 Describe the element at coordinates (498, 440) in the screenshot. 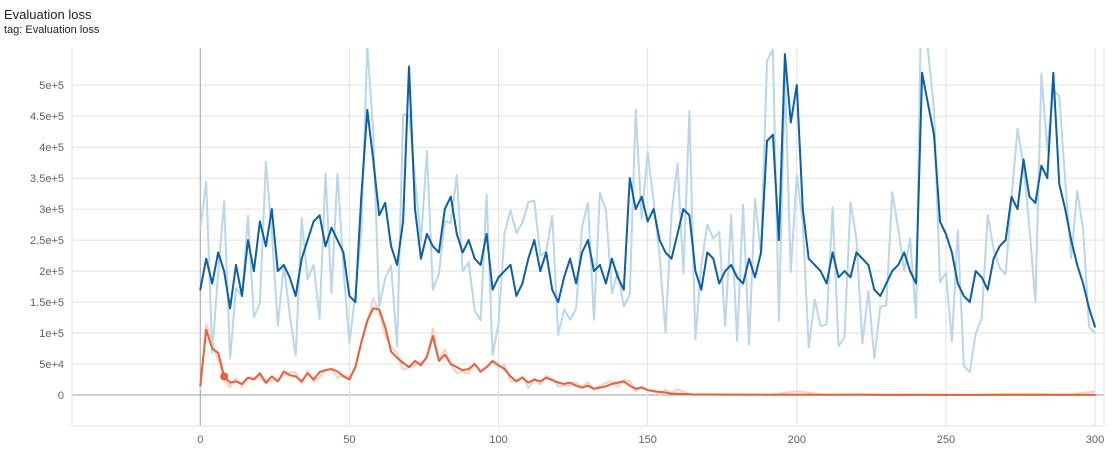

I see `x-tick-label: 100` at that location.